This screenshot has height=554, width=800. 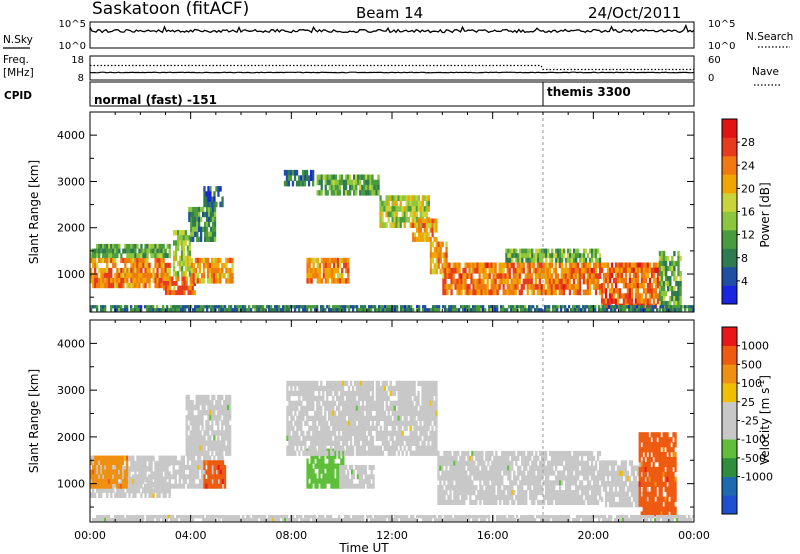 What do you see at coordinates (729, 184) in the screenshot?
I see `colorbar-swatch` at bounding box center [729, 184].